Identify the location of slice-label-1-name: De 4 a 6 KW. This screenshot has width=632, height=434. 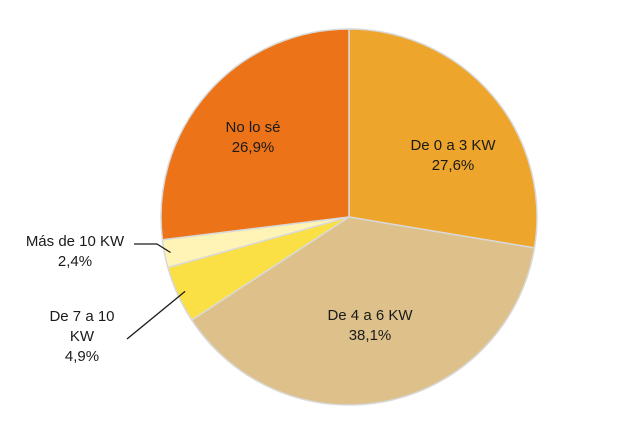
(370, 315).